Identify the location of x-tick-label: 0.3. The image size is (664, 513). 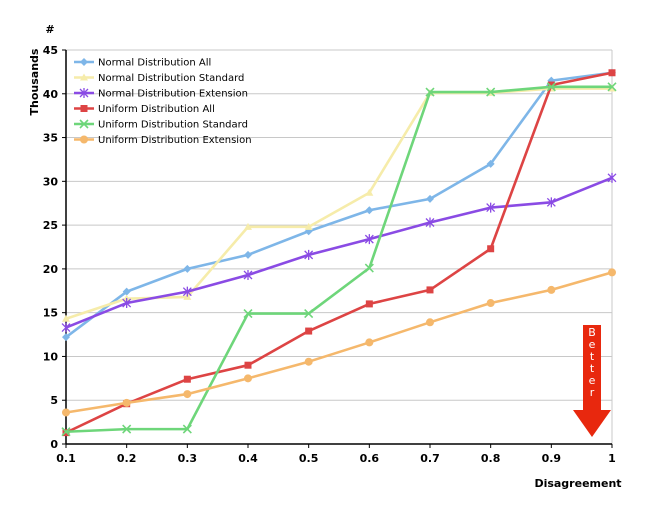
(188, 458).